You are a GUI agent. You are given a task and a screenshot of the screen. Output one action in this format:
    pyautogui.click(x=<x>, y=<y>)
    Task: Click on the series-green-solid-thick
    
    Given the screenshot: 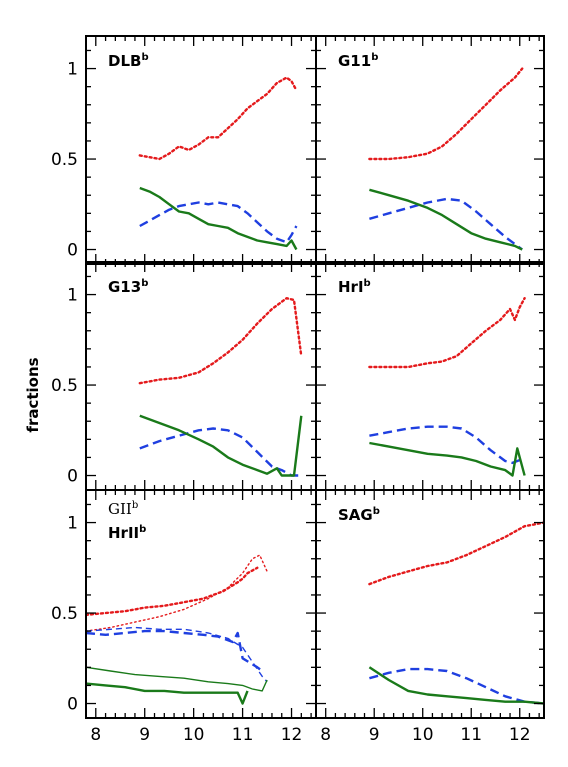 What is the action you would take?
    pyautogui.click(x=167, y=693)
    